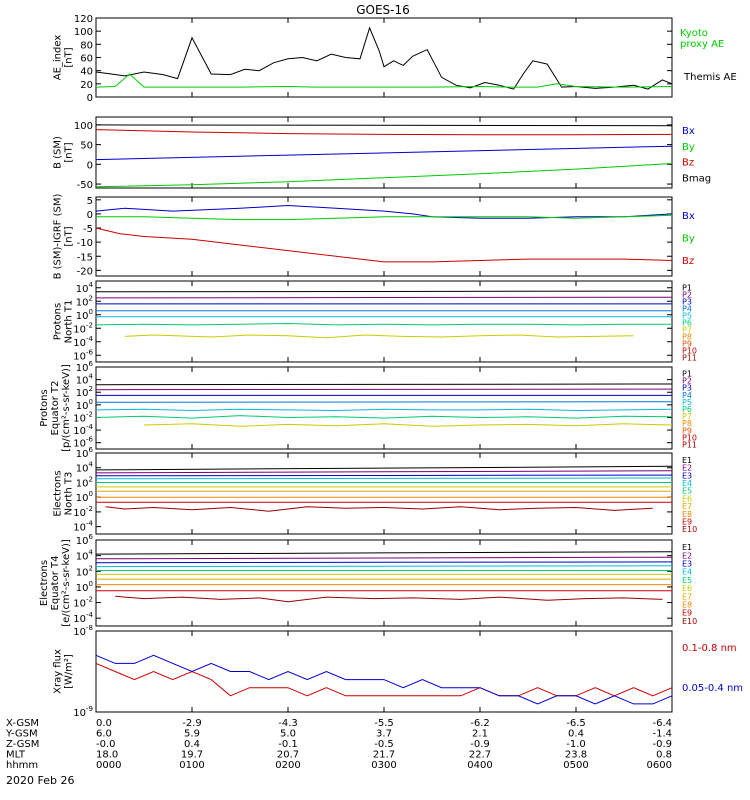 Image resolution: width=750 pixels, height=800 pixels. I want to click on ephemeris-value: -6.2, so click(480, 723).